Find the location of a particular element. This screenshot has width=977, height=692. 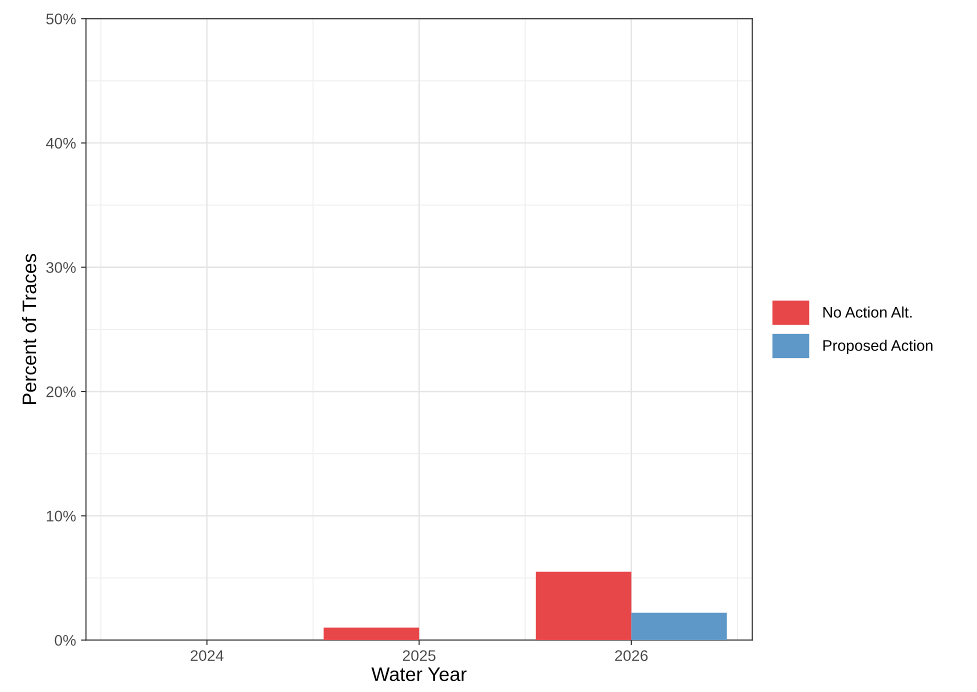

x-tick-label: 2026 is located at coordinates (631, 656).